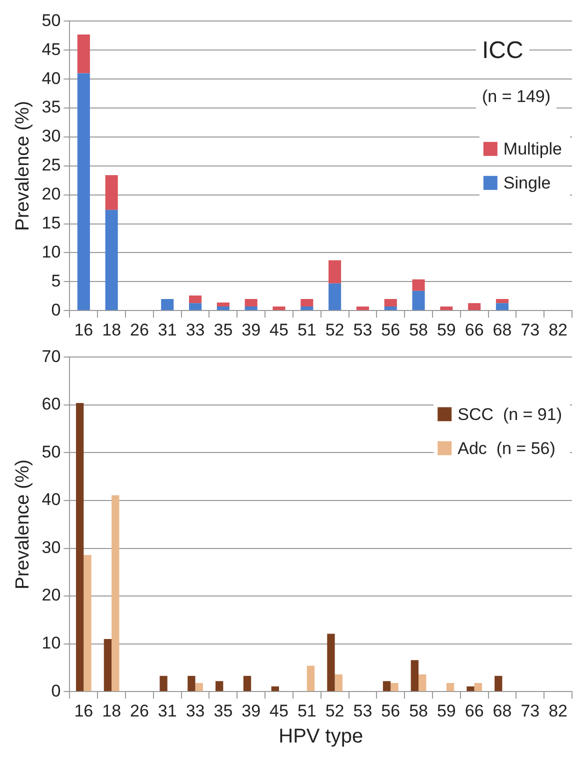  Describe the element at coordinates (527, 183) in the screenshot. I see `legend-label: Single` at that location.